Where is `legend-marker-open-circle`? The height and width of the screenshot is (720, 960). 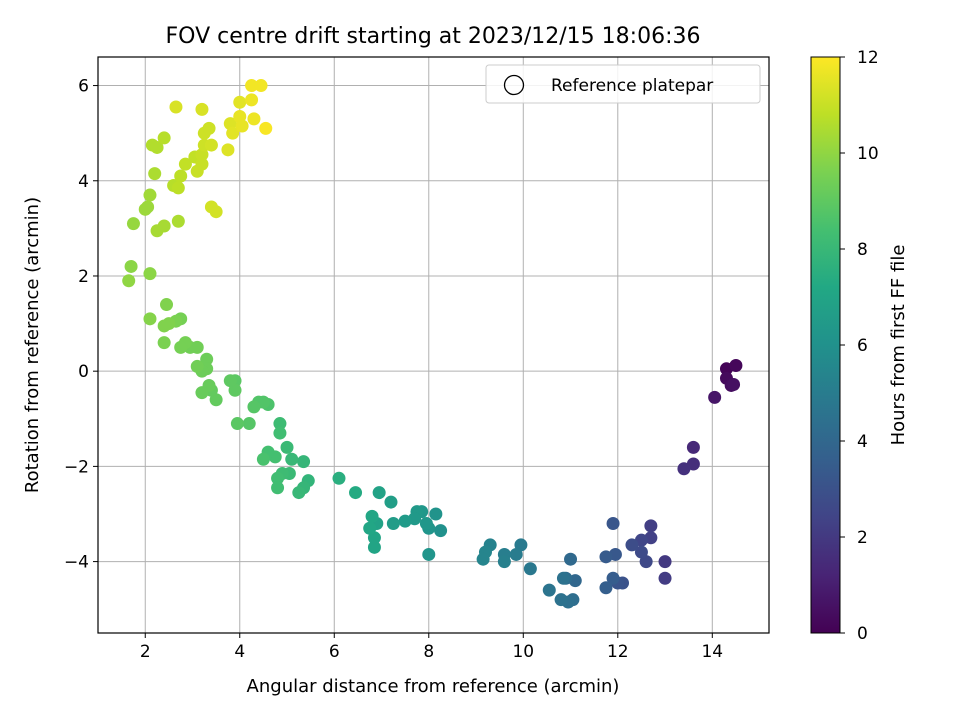 legend-marker-open-circle is located at coordinates (514, 85).